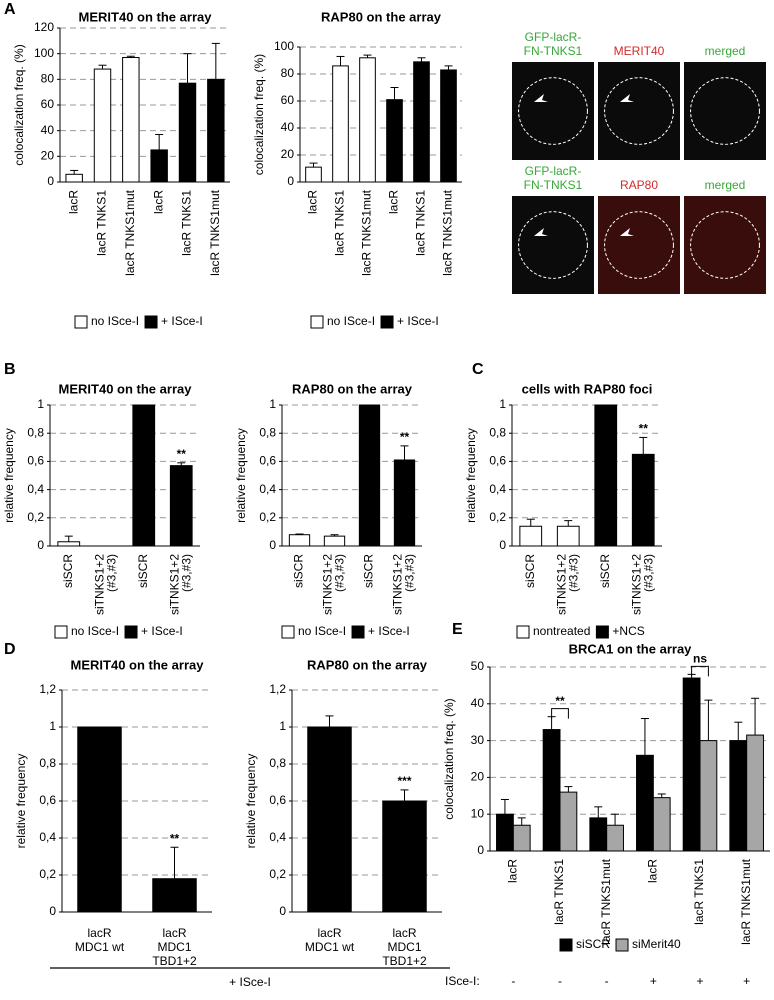 The height and width of the screenshot is (1000, 774). I want to click on y-tick-label: 100, so click(44, 53).